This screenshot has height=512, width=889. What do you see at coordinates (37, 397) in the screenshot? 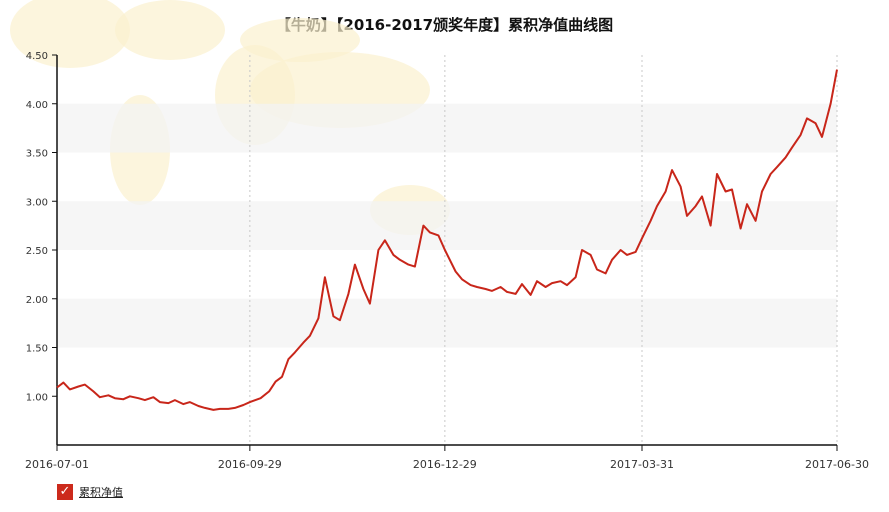
I see `y-tick-label: 1.00` at bounding box center [37, 397].